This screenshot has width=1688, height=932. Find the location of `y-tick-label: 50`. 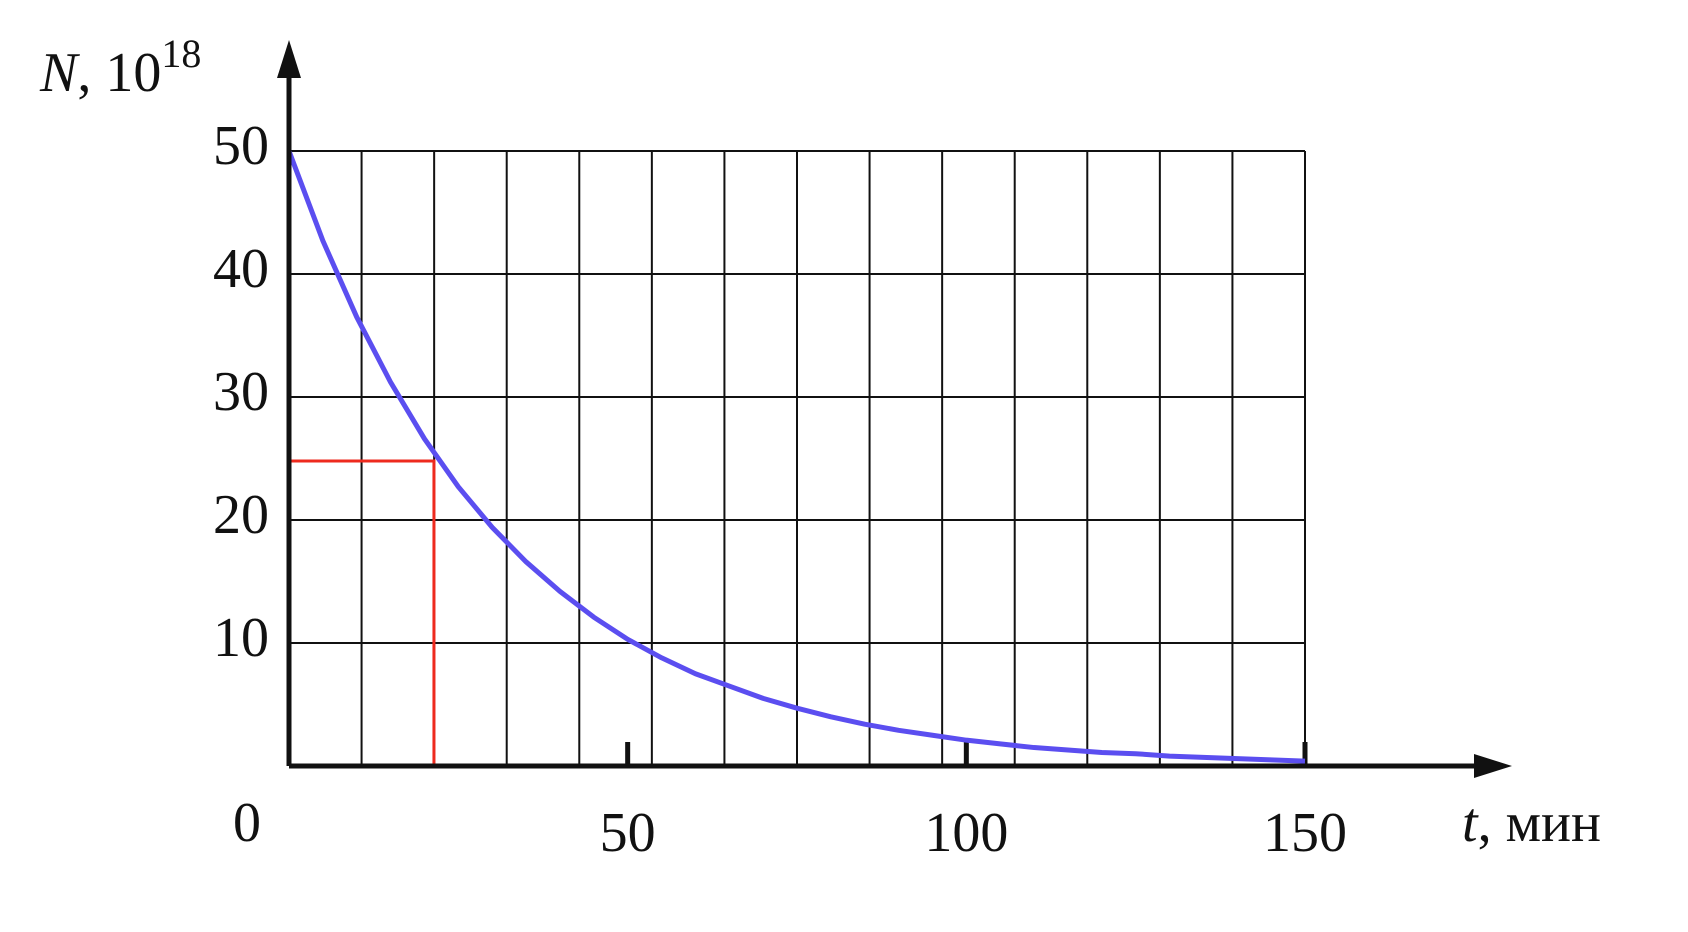

y-tick-label: 50 is located at coordinates (241, 146).